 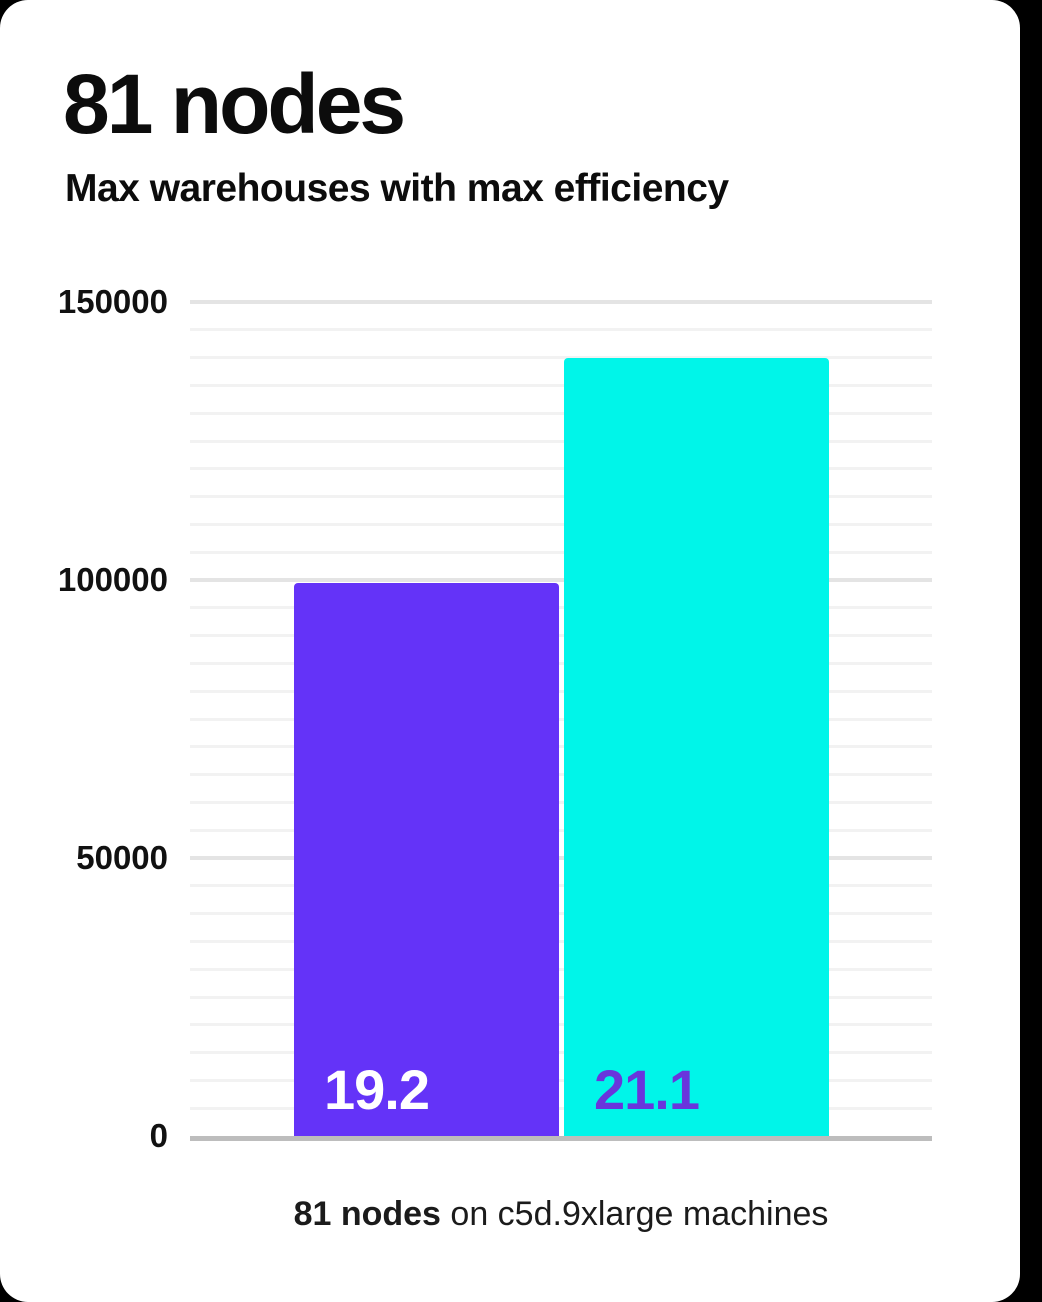 What do you see at coordinates (397, 188) in the screenshot?
I see `page-subtitle: Max warehouses with max efficiency` at bounding box center [397, 188].